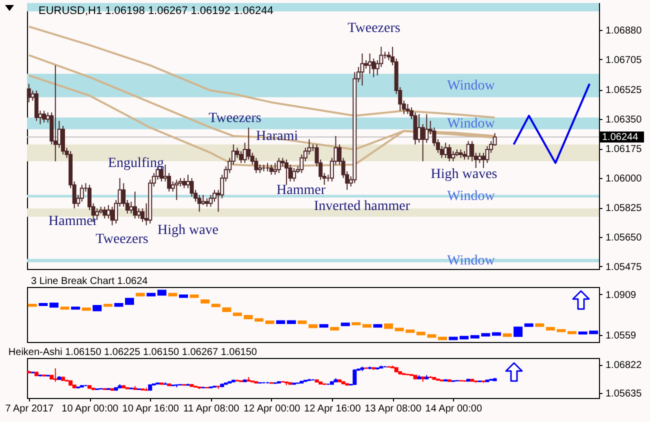  I want to click on y-tick-label: 1.05635, so click(624, 394).